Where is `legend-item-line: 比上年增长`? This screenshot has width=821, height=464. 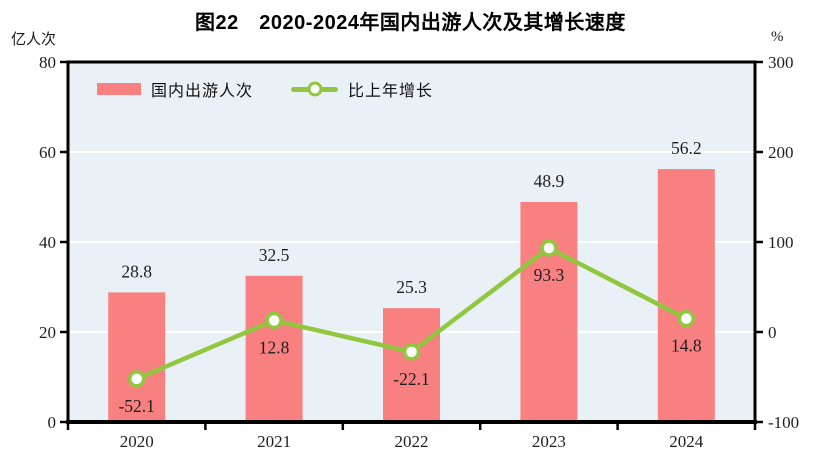 legend-item-line: 比上年增长 is located at coordinates (362, 89).